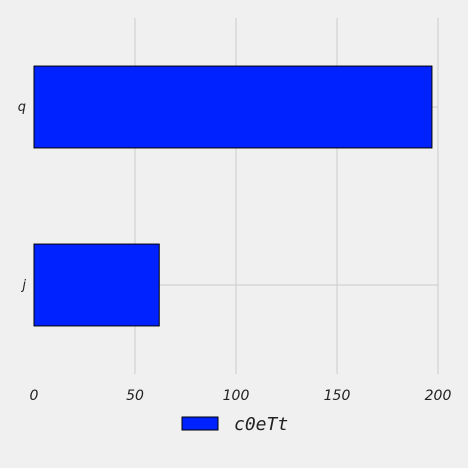 This screenshot has height=468, width=468. I want to click on value-axis: 0 50 100 150 200, so click(241, 396).